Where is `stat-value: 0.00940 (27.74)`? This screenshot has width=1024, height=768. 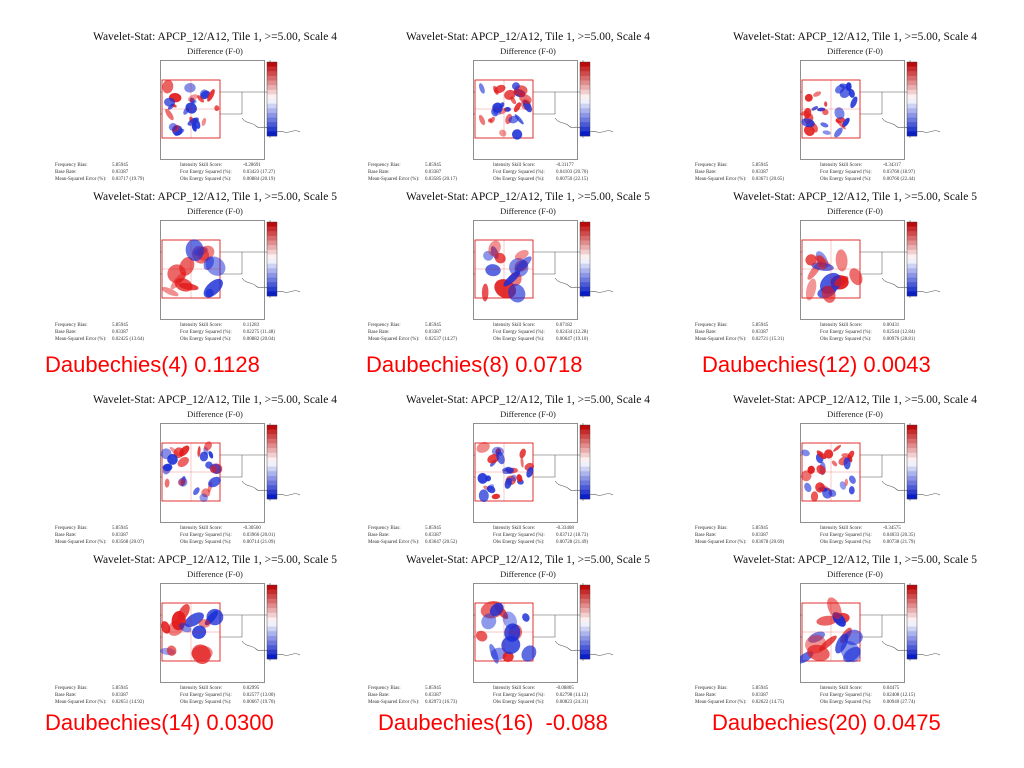
stat-value: 0.00940 (27.74) is located at coordinates (899, 702).